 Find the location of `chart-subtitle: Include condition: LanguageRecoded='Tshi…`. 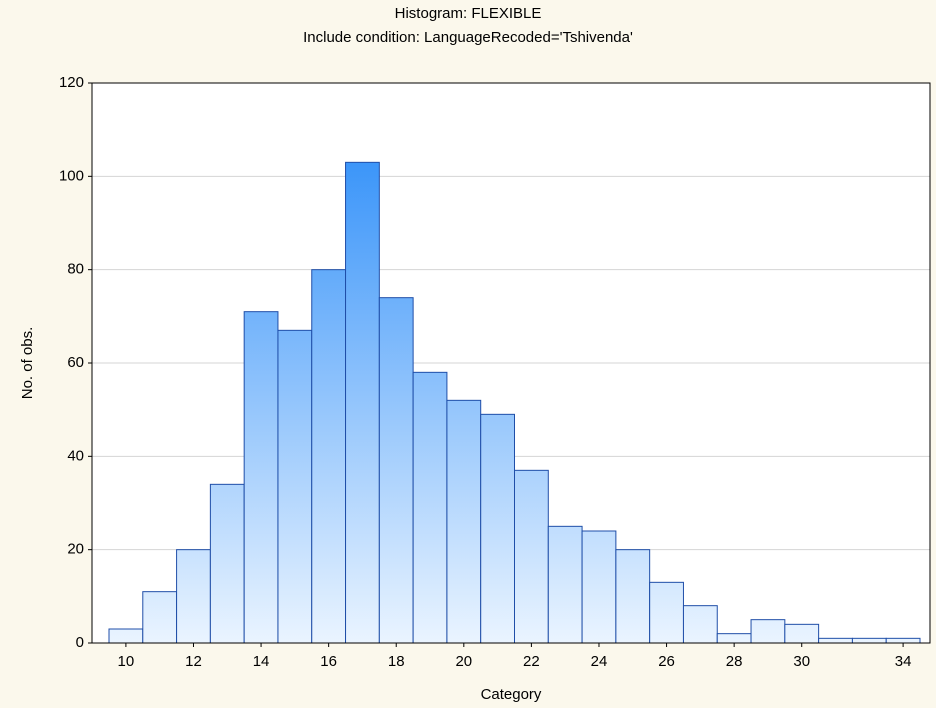

chart-subtitle: Include condition: LanguageRecoded='Tshi… is located at coordinates (468, 37).